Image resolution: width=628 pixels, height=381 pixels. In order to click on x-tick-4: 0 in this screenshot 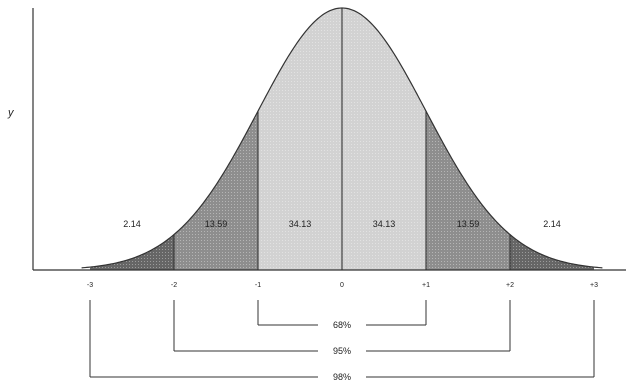, I will do `click(342, 285)`.